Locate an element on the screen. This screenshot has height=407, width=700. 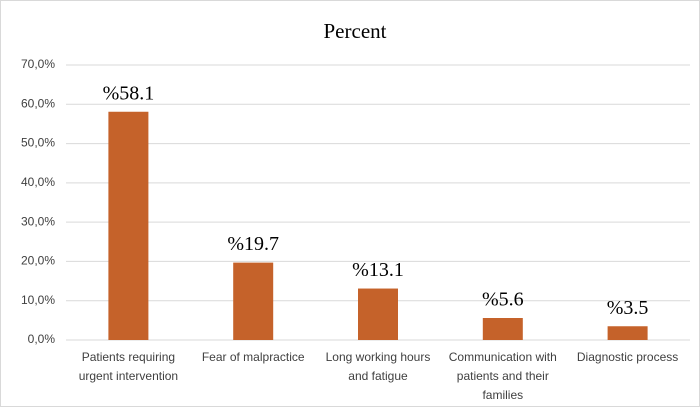
value-label: %19.7 is located at coordinates (253, 244).